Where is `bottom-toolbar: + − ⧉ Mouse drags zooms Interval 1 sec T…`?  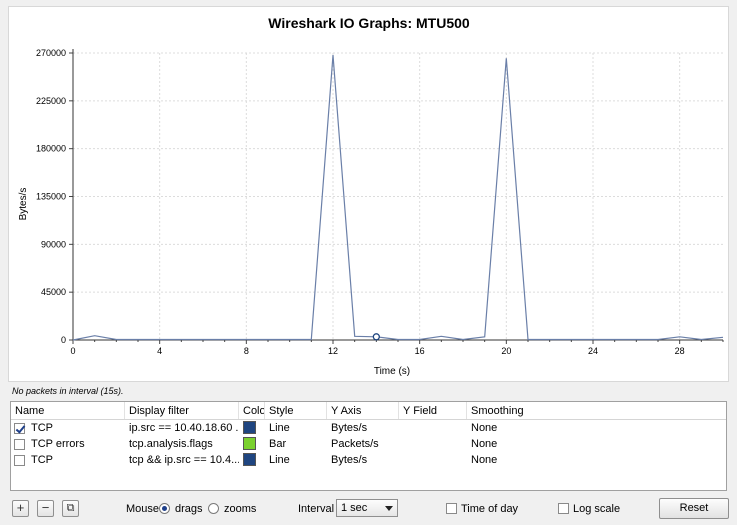
bottom-toolbar: + − ⧉ Mouse drags zooms Interval 1 sec T… is located at coordinates (368, 509).